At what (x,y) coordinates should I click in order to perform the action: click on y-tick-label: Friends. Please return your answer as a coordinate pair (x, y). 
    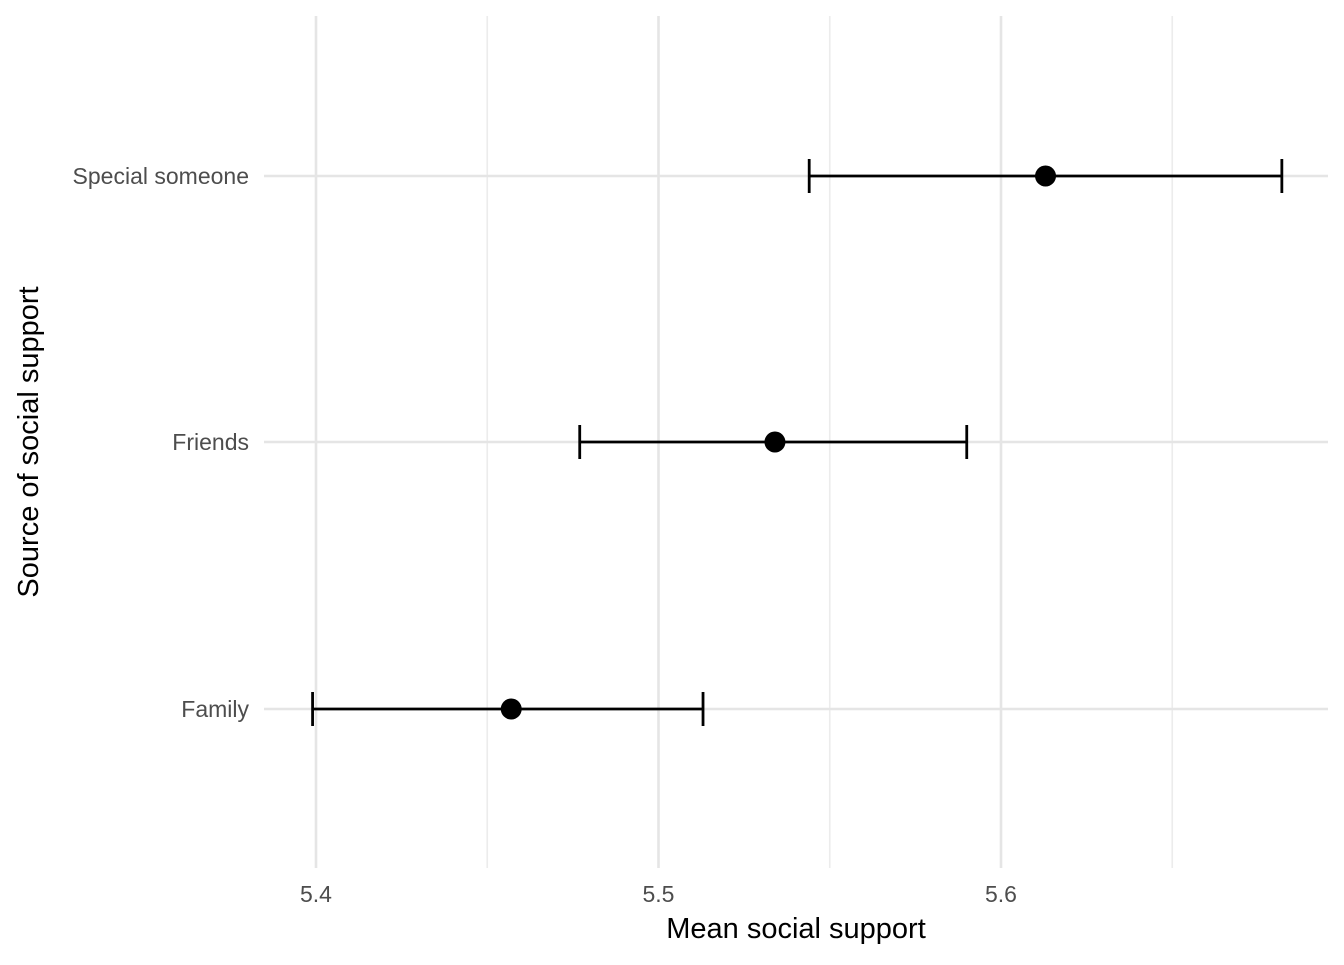
    Looking at the image, I should click on (210, 442).